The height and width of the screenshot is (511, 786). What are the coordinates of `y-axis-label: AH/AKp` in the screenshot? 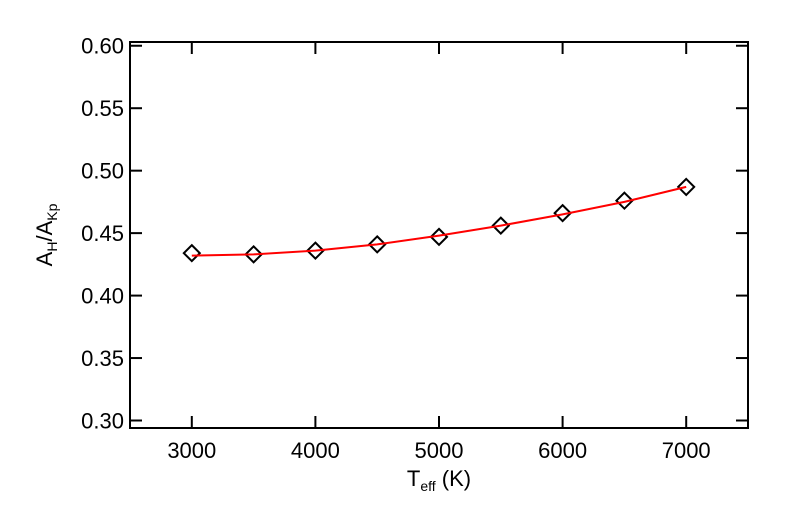 It's located at (46, 234).